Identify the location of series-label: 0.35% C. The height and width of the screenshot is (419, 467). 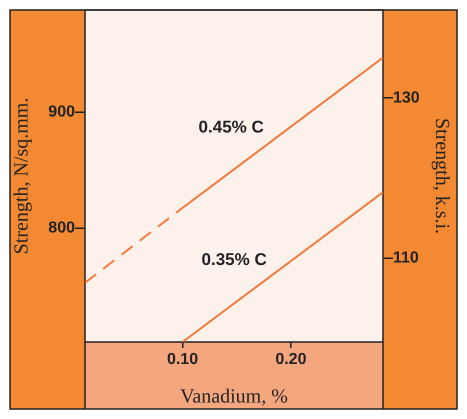
(234, 259).